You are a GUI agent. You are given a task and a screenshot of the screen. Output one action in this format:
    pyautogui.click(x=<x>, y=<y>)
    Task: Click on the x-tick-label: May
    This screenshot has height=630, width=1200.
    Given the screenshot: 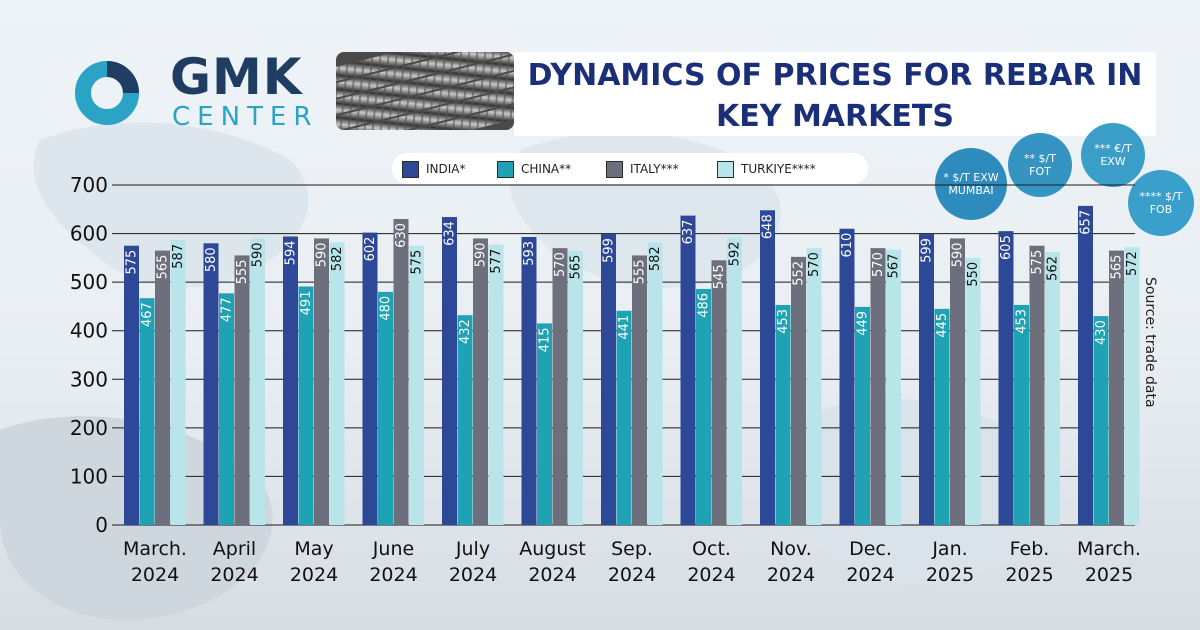 What is the action you would take?
    pyautogui.click(x=313, y=549)
    